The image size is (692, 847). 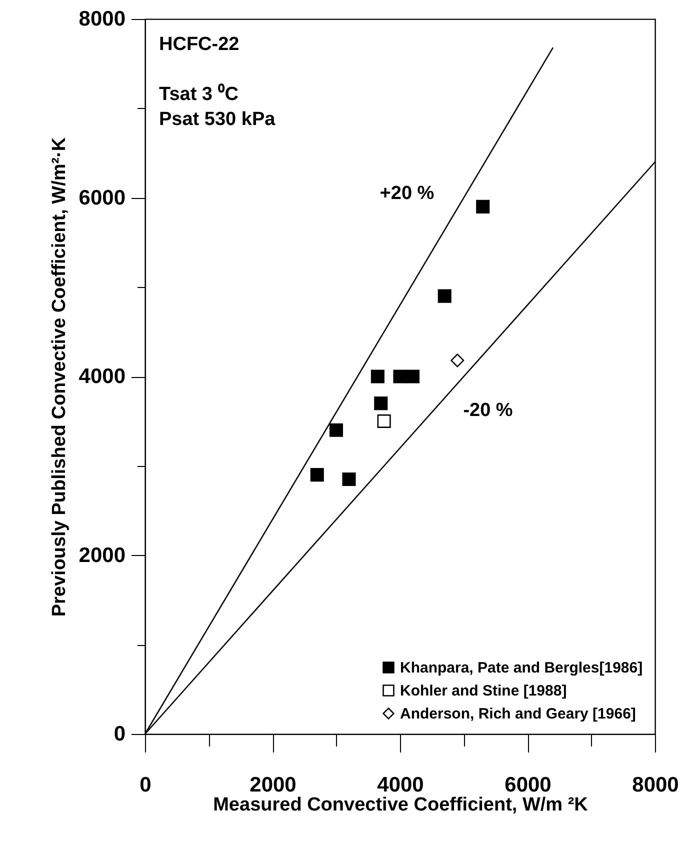 I want to click on x-axis-title: Measured Convective Coefficient, W/m ²K, so click(x=400, y=805).